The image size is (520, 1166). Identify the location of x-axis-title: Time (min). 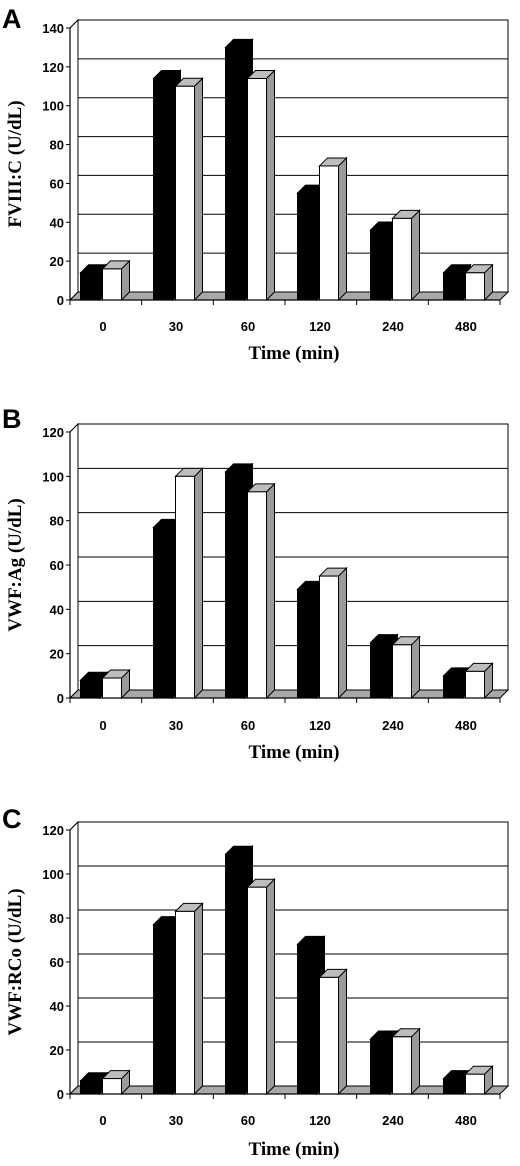
(294, 353).